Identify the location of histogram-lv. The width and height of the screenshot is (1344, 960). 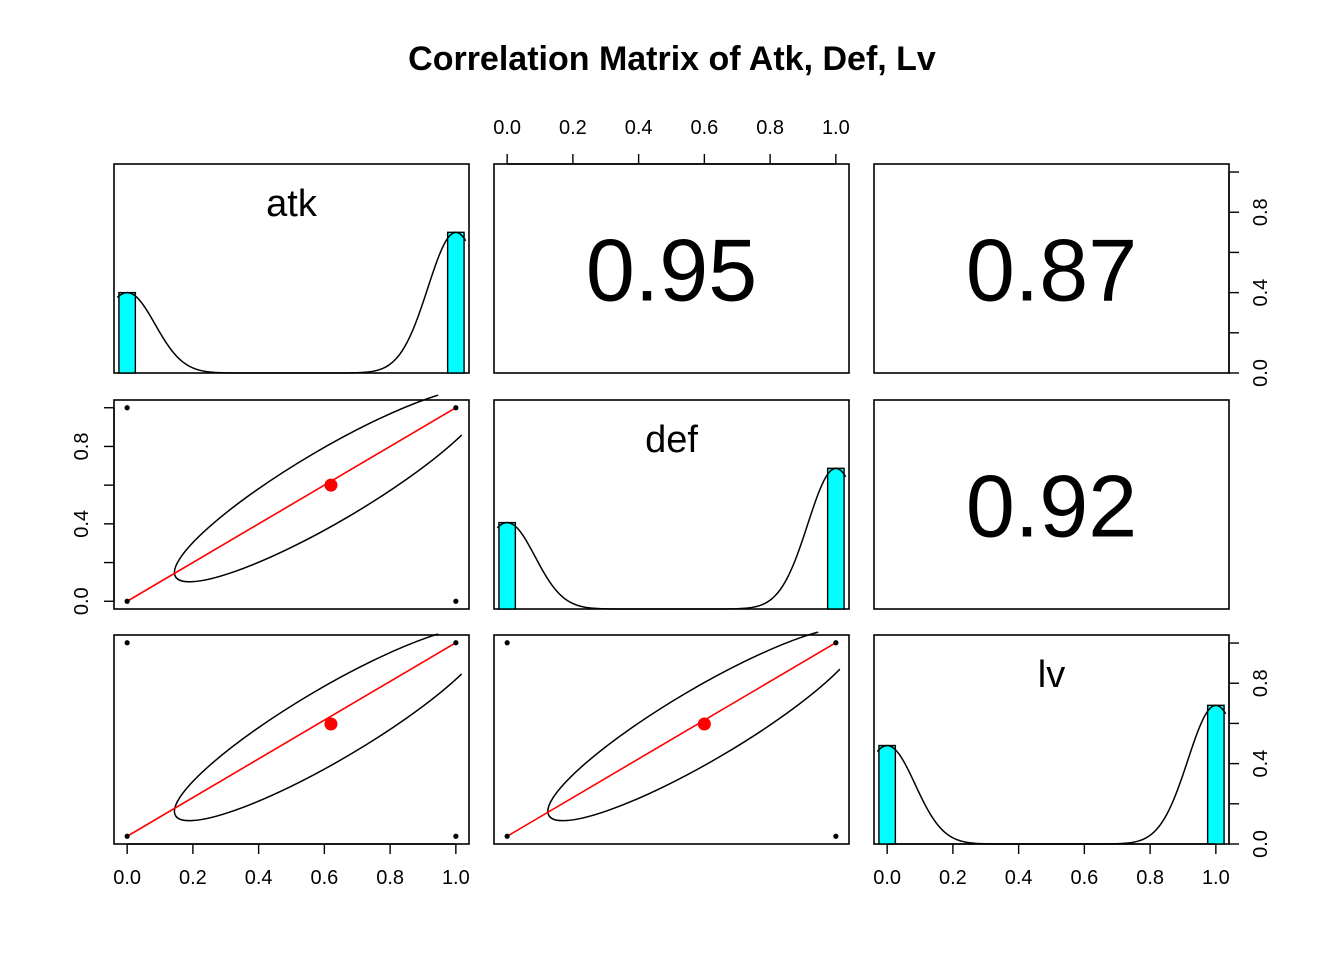
(1051, 774).